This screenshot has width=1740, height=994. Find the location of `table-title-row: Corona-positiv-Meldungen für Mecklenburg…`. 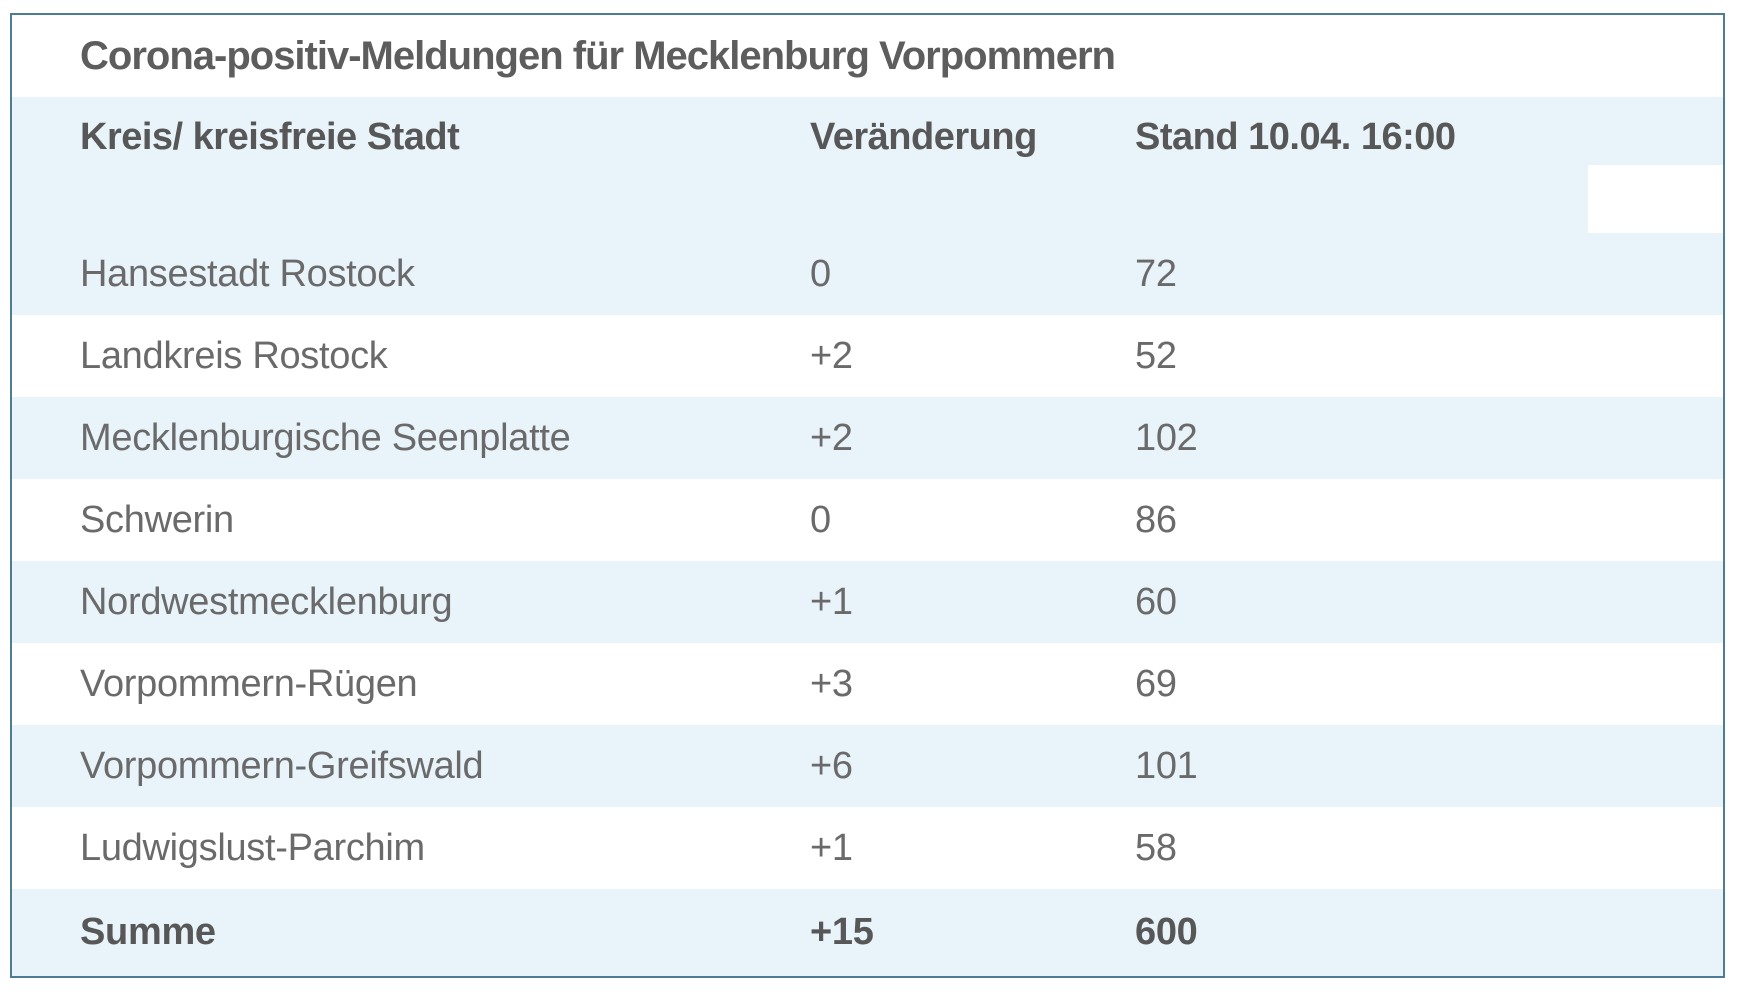

table-title-row: Corona-positiv-Meldungen für Mecklenburg… is located at coordinates (867, 56).